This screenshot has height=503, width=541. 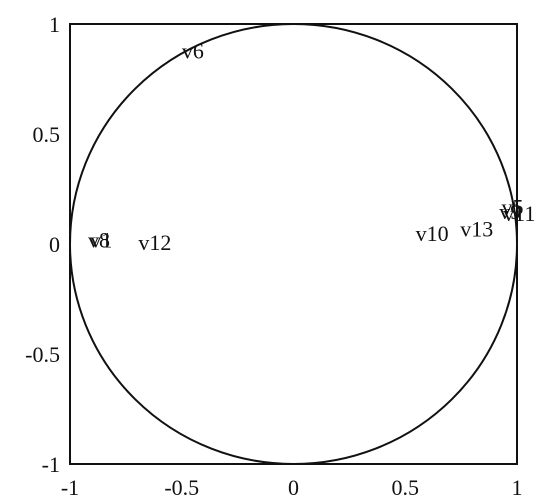 What do you see at coordinates (432, 233) in the screenshot?
I see `point-label-v10: v10` at bounding box center [432, 233].